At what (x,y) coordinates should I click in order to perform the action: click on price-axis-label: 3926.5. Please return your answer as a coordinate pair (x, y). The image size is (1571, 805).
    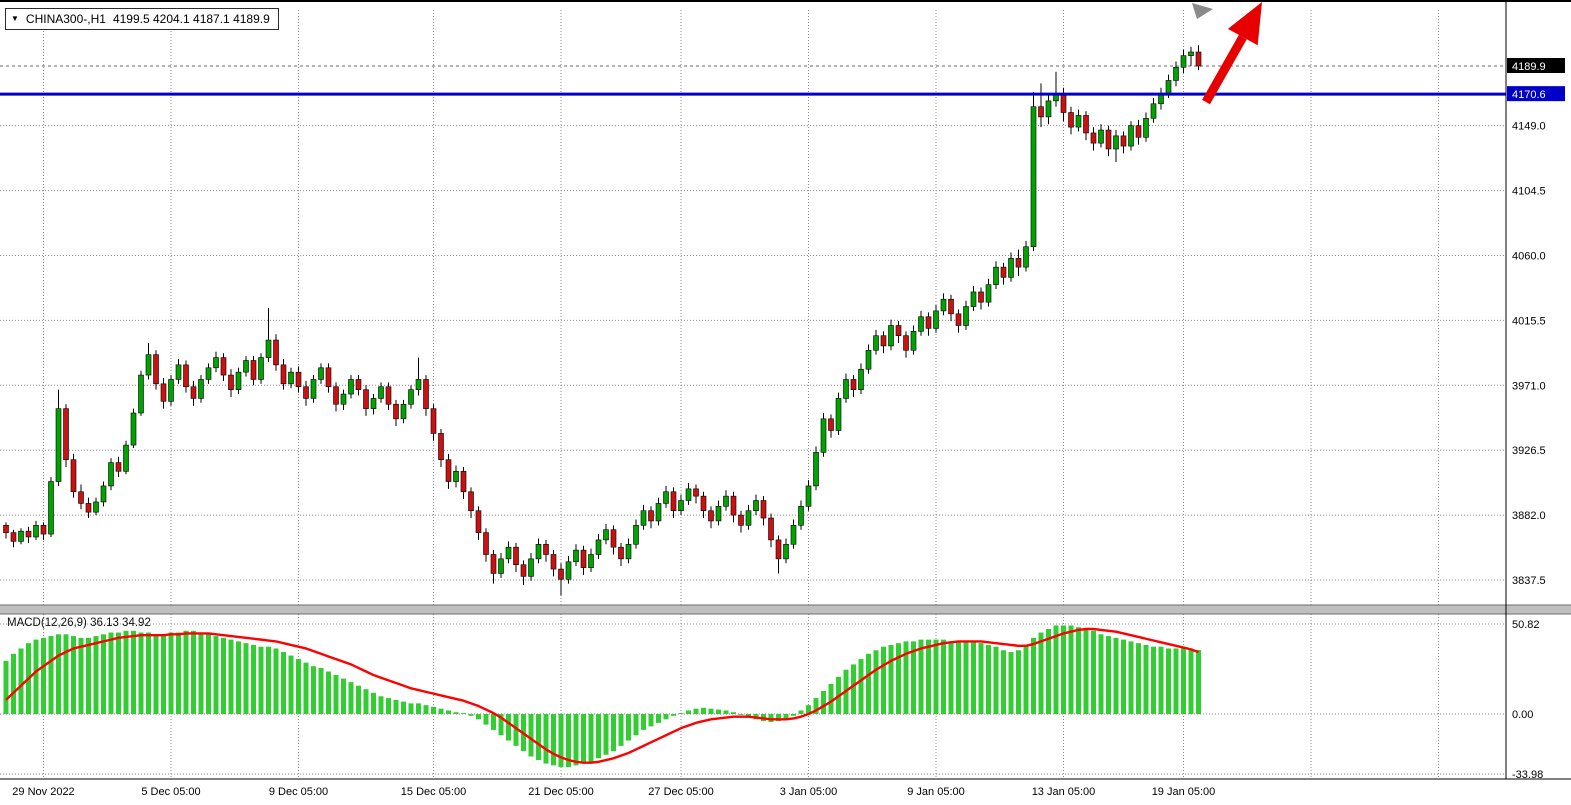
    Looking at the image, I should click on (1529, 451).